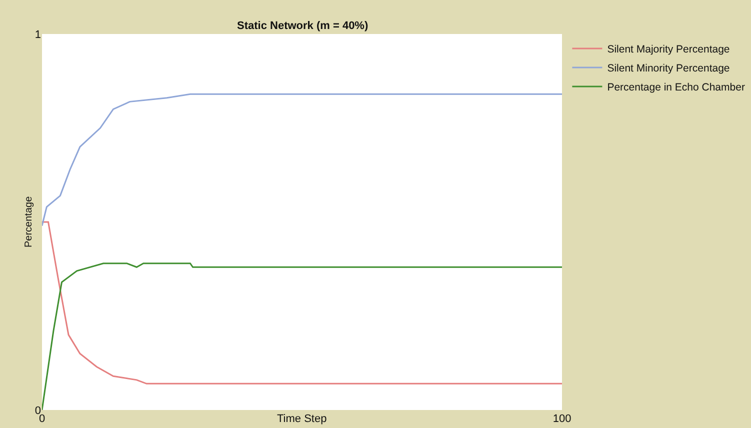  Describe the element at coordinates (562, 419) in the screenshot. I see `x-tick-label: 100` at that location.